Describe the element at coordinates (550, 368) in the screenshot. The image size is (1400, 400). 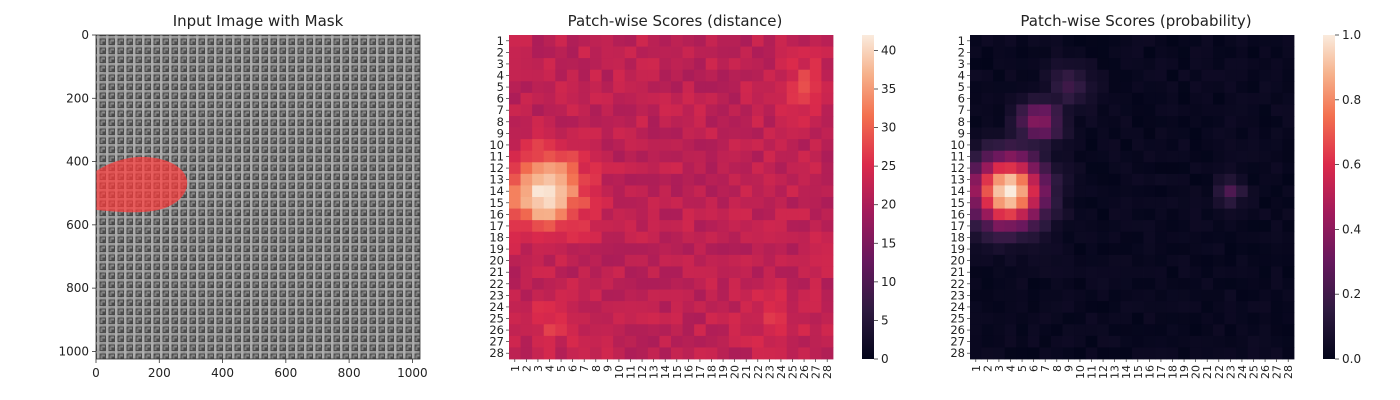
I see `heatmap-x-tick-label: 4` at that location.